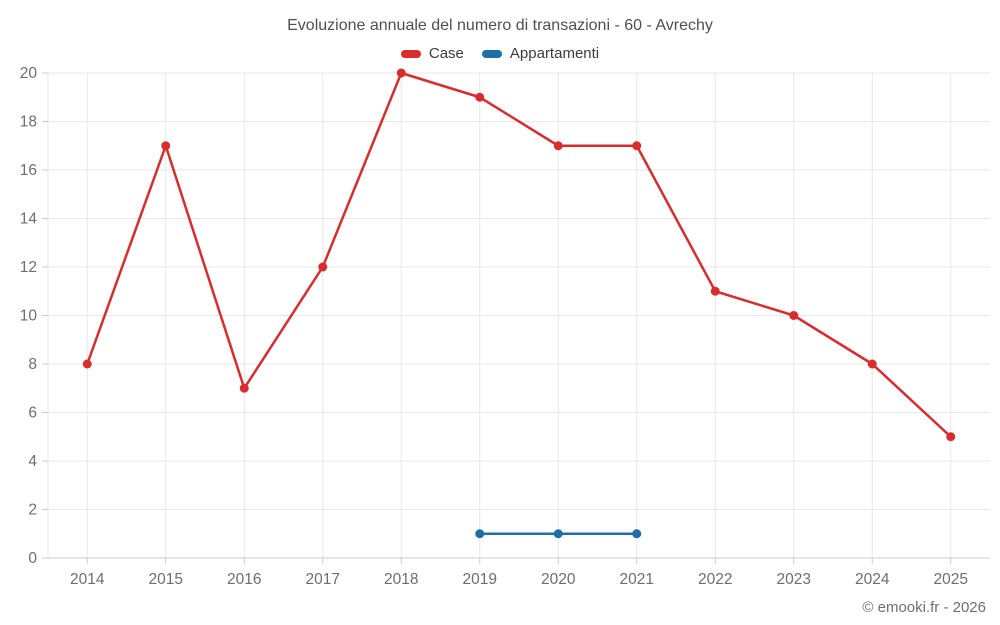 The width and height of the screenshot is (1000, 625). I want to click on y-axis-label: 20, so click(29, 73).